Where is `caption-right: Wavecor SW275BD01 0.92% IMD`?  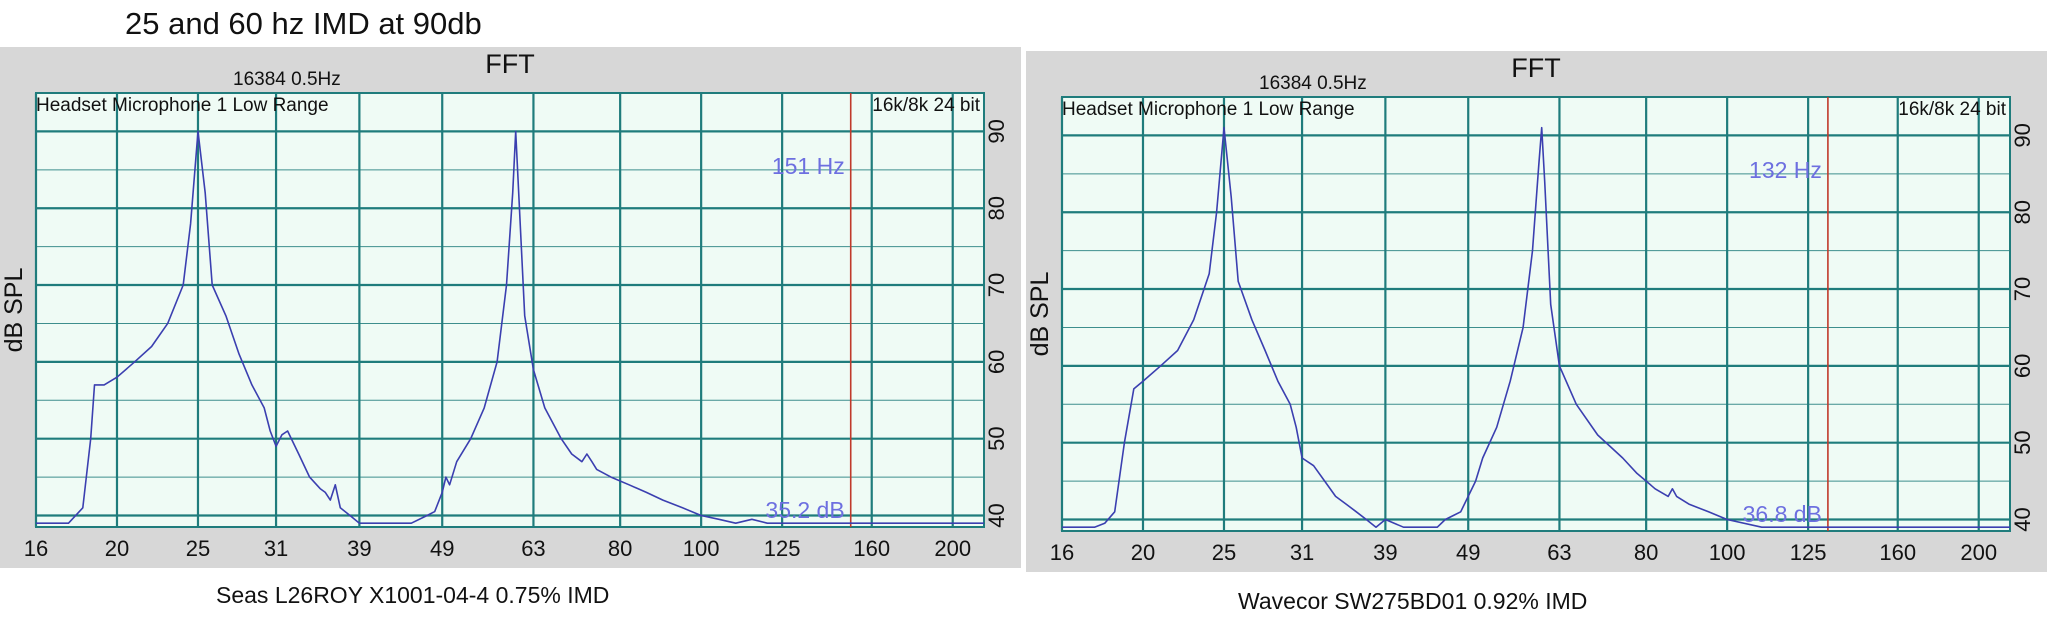
caption-right: Wavecor SW275BD01 0.92% IMD is located at coordinates (1413, 601).